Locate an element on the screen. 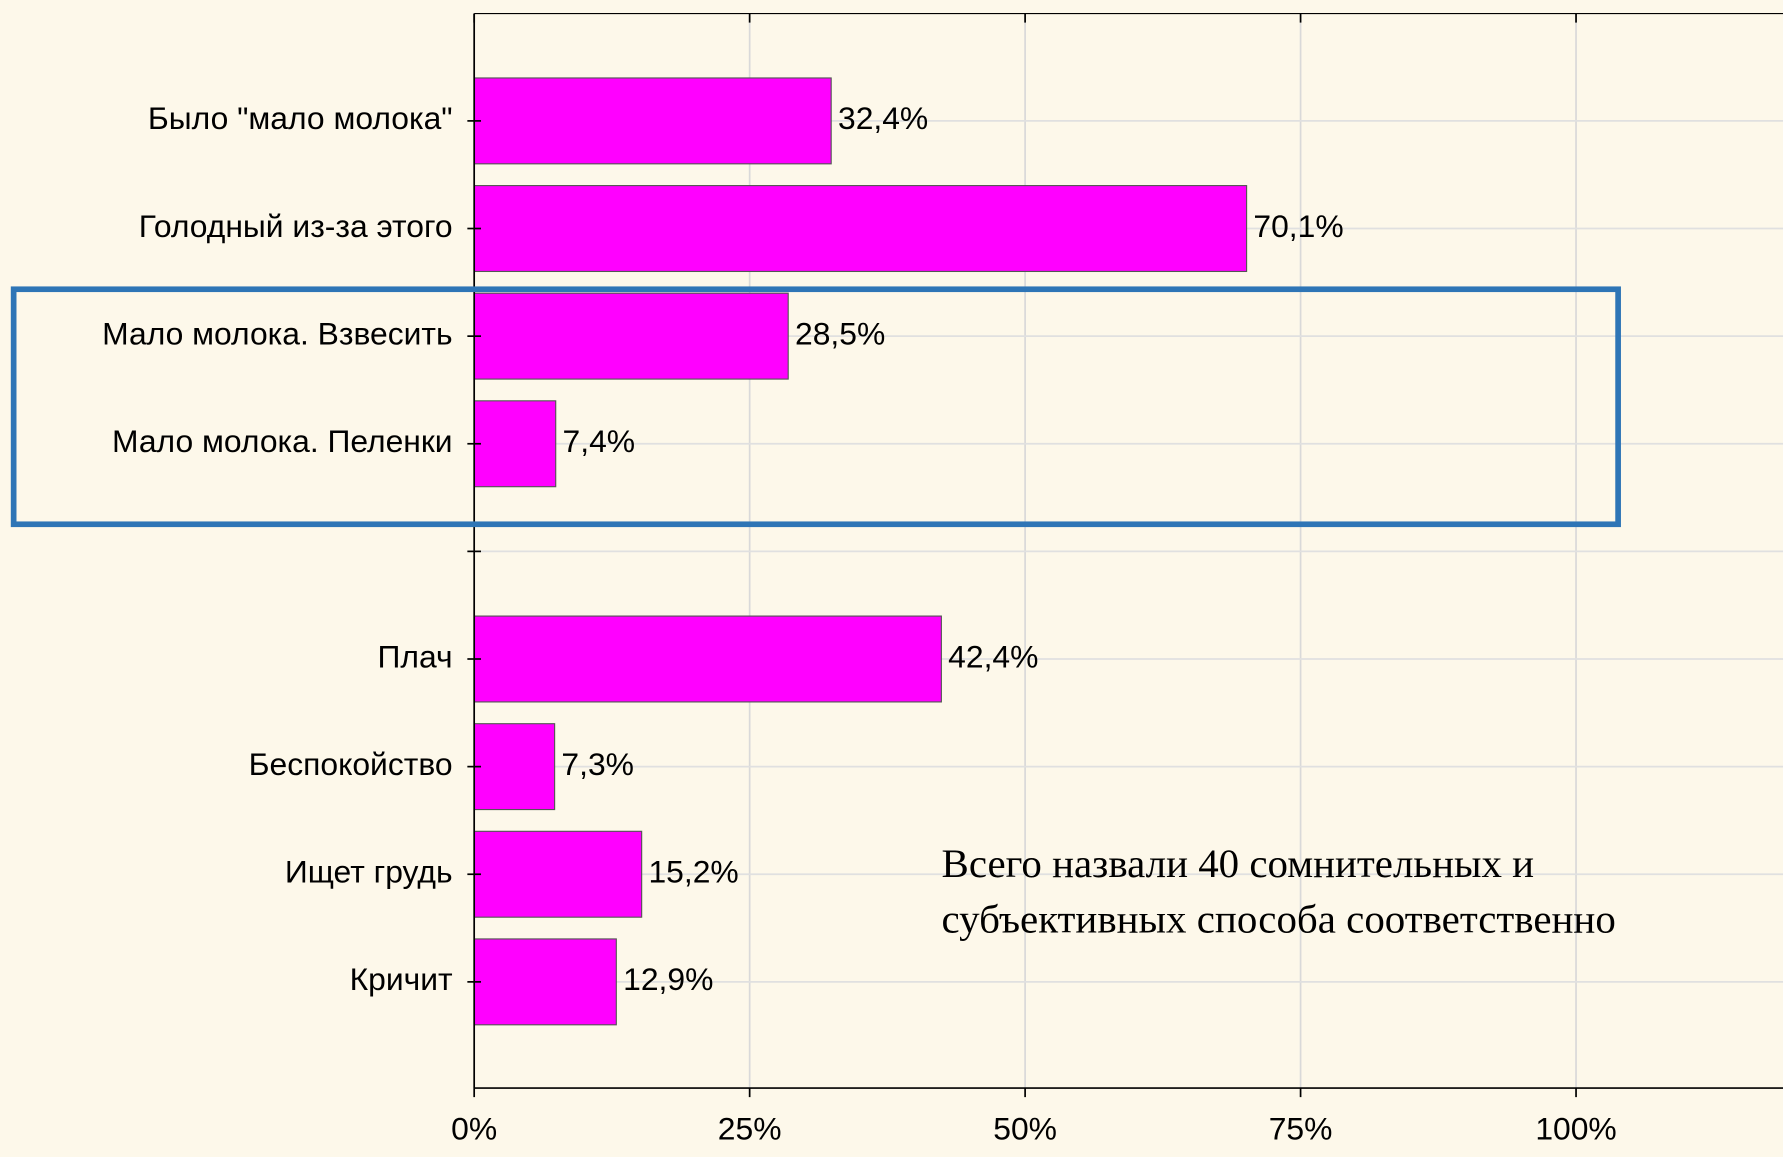 The image size is (1783, 1157). x-tick-label: 75% is located at coordinates (1301, 1128).